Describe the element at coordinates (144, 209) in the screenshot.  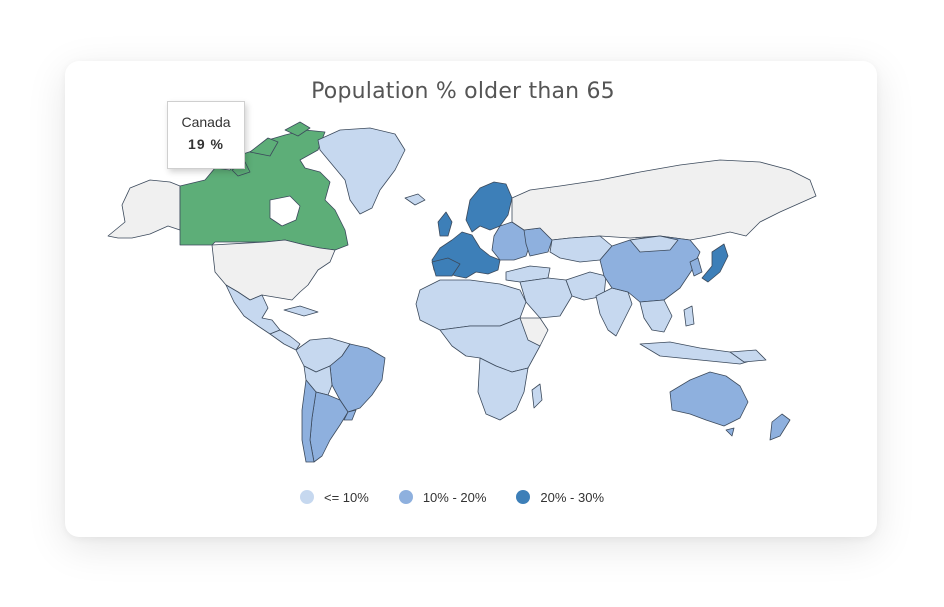
I see `country-usa-alaska` at that location.